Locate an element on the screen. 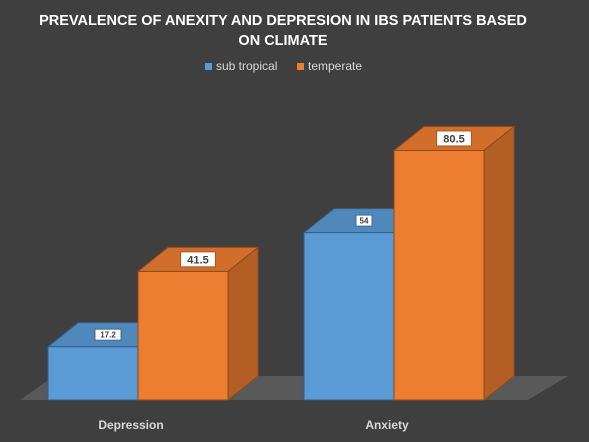 The image size is (589, 442). data-label-text-anxiety-sub-tropical: 54 is located at coordinates (364, 220).